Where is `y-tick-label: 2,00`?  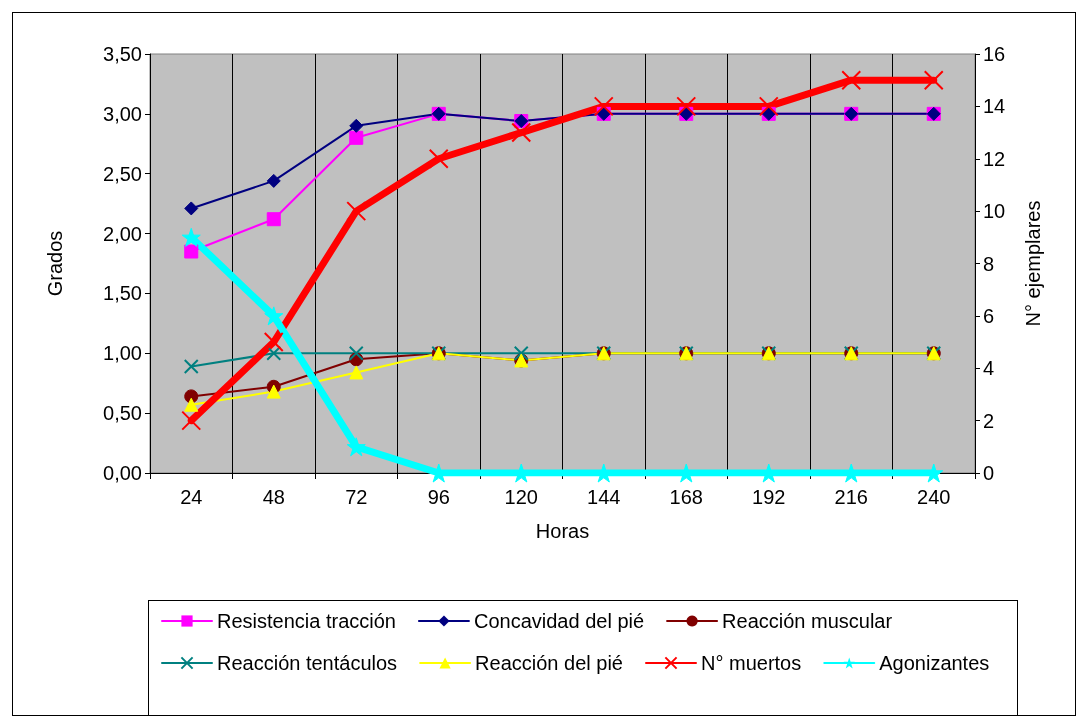 y-tick-label: 2,00 is located at coordinates (122, 233).